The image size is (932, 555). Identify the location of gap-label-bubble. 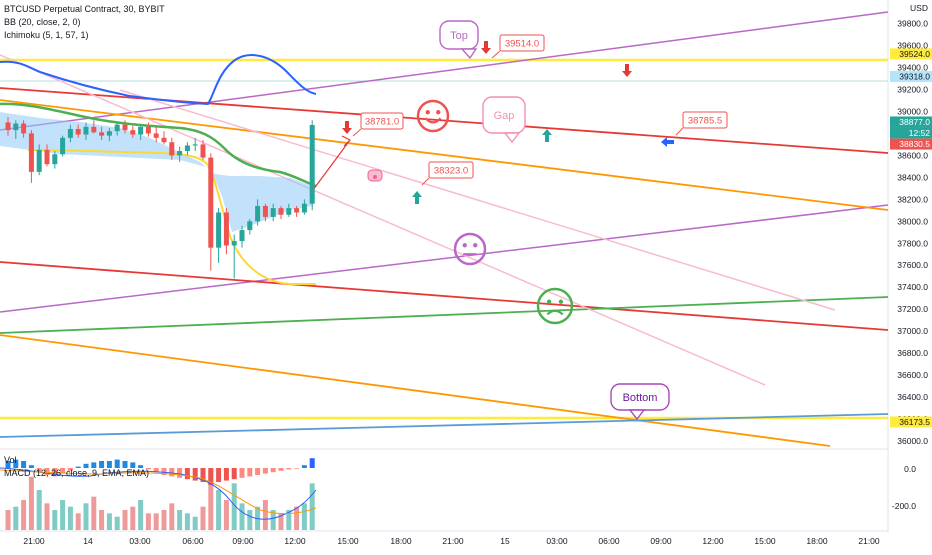
(504, 115).